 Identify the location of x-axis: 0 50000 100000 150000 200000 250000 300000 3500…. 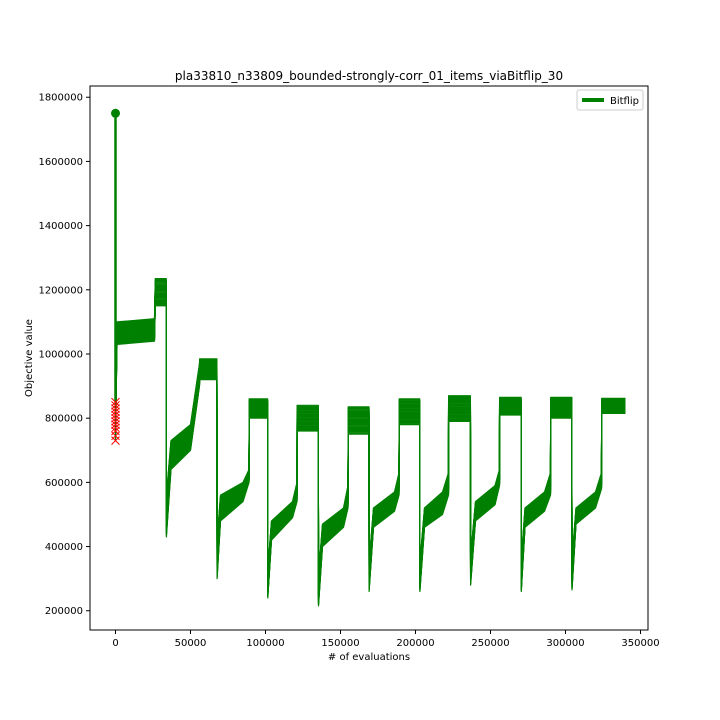
(386, 639).